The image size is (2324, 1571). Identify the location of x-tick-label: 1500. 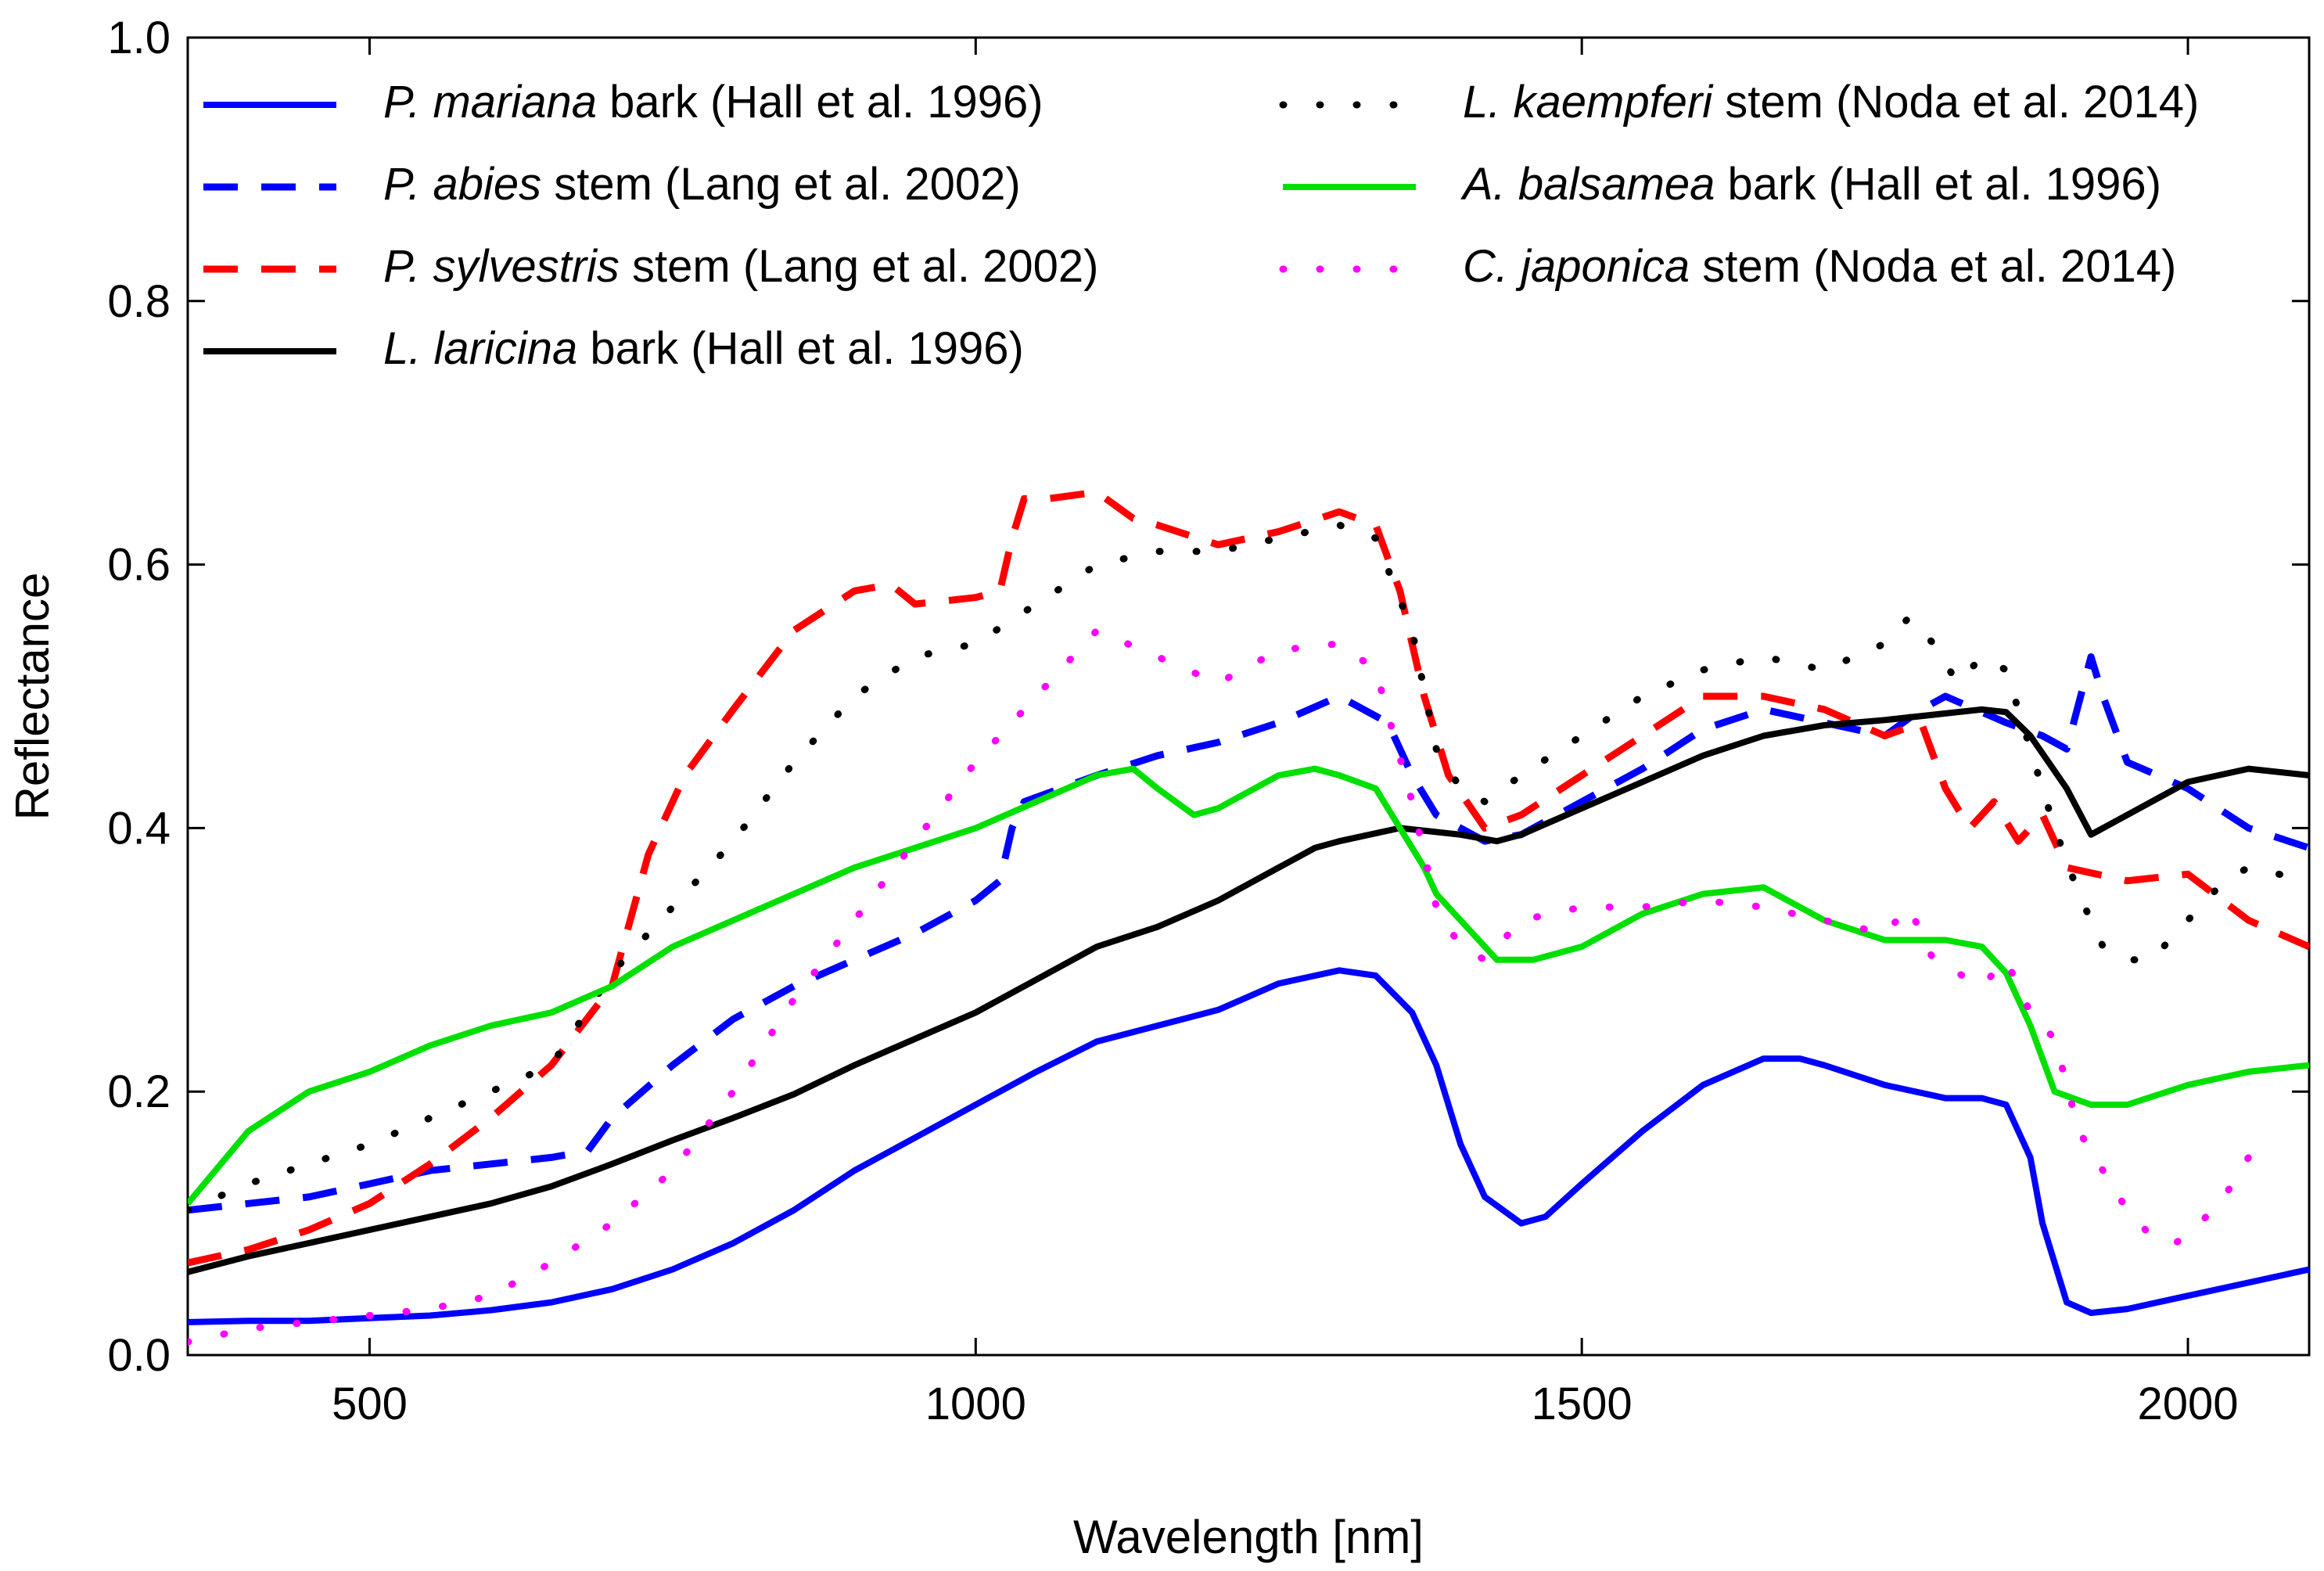
(1583, 1404).